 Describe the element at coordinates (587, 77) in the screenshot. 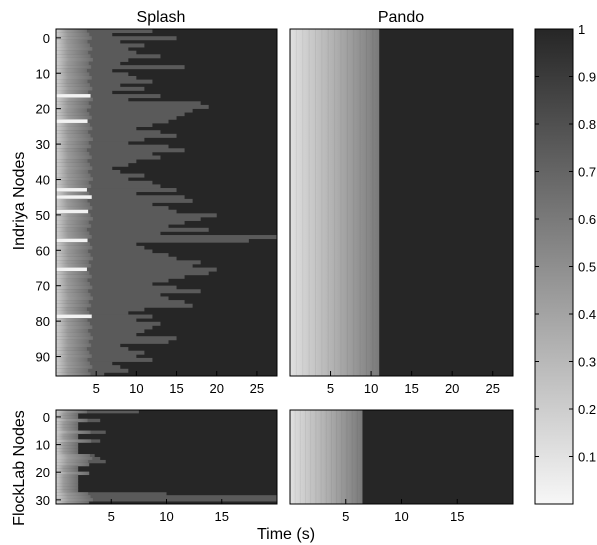

I see `colorbar-tick-label: 0.9` at that location.